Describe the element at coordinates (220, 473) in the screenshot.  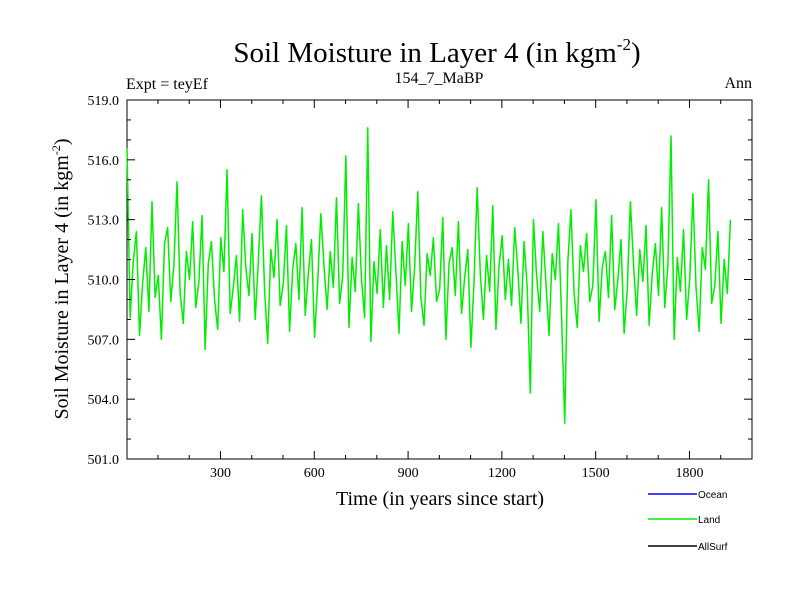
I see `x-tick-label: 300` at that location.